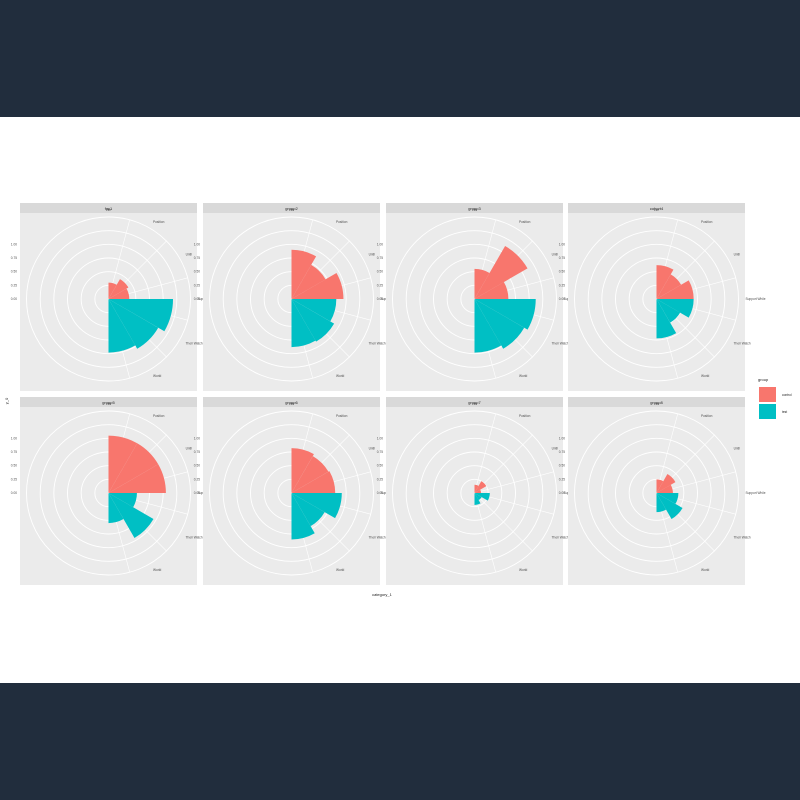 The width and height of the screenshot is (800, 800). Describe the element at coordinates (6, 400) in the screenshot. I see `y-axis-title: y_0` at that location.